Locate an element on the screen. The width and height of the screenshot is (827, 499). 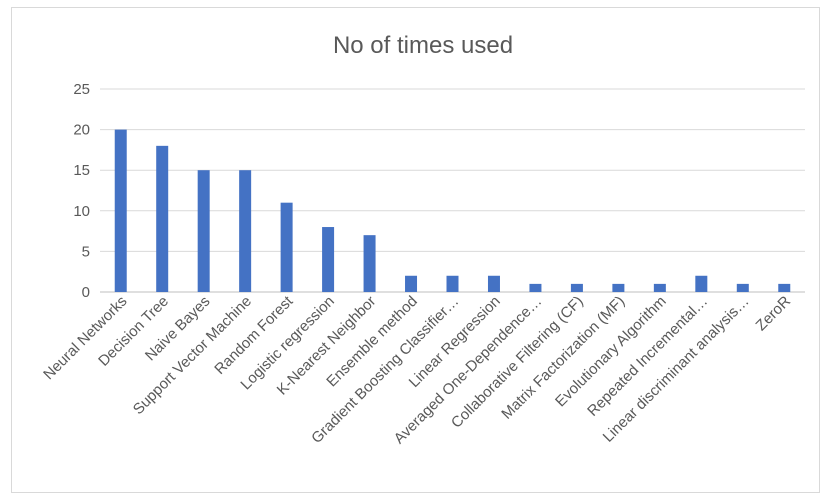
y-tick-label: 20 is located at coordinates (81, 130).